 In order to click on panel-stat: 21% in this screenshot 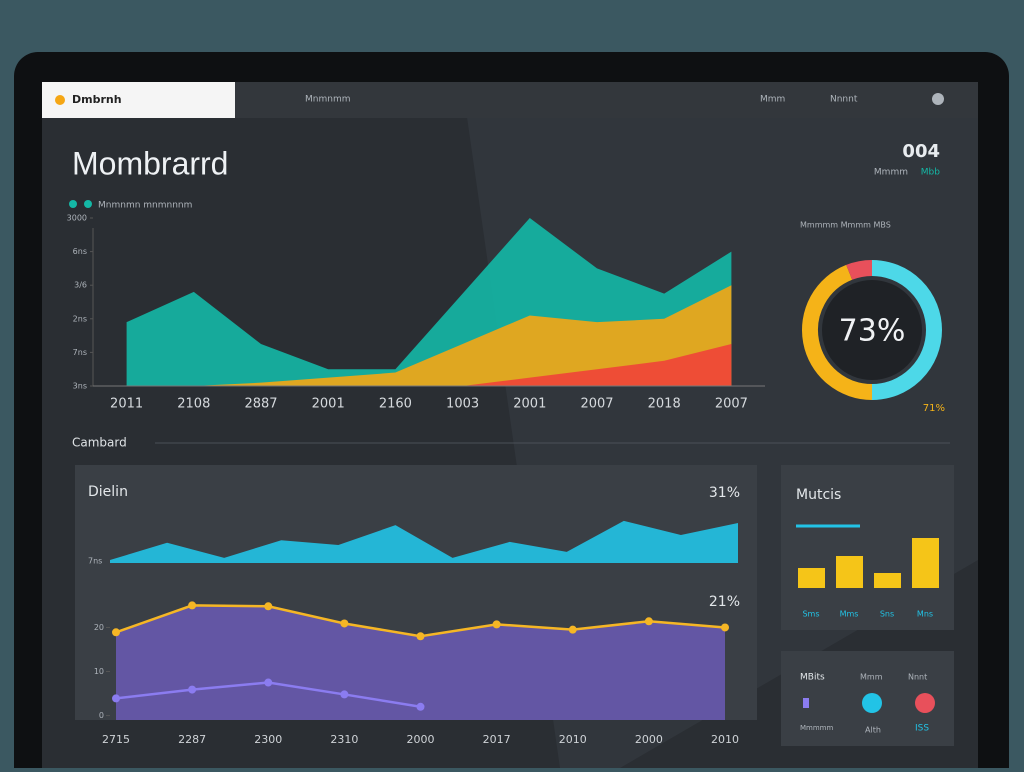, I will do `click(724, 602)`.